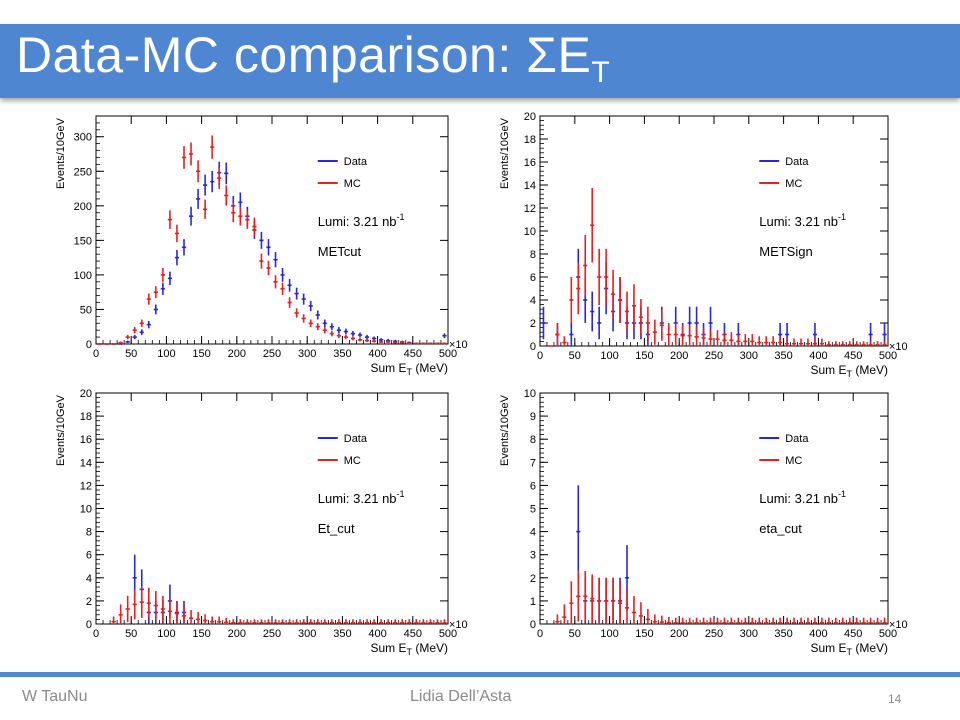 This screenshot has height=720, width=960. I want to click on y-tick-label: 10, so click(86, 510).